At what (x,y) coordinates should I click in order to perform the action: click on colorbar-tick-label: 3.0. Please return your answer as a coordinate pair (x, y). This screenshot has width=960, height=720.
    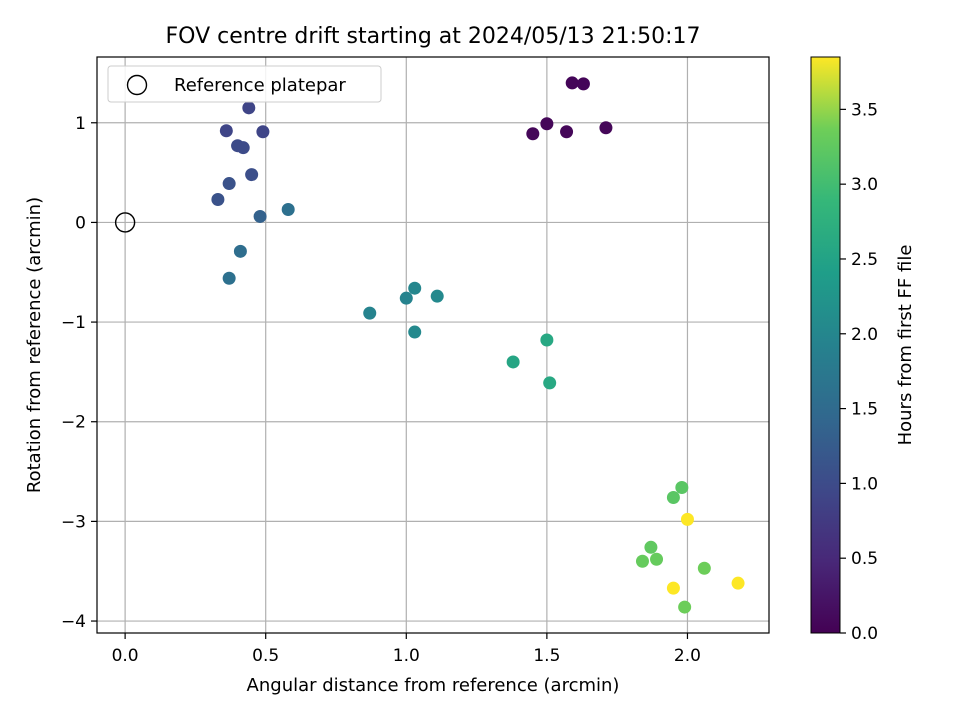
    Looking at the image, I should click on (864, 185).